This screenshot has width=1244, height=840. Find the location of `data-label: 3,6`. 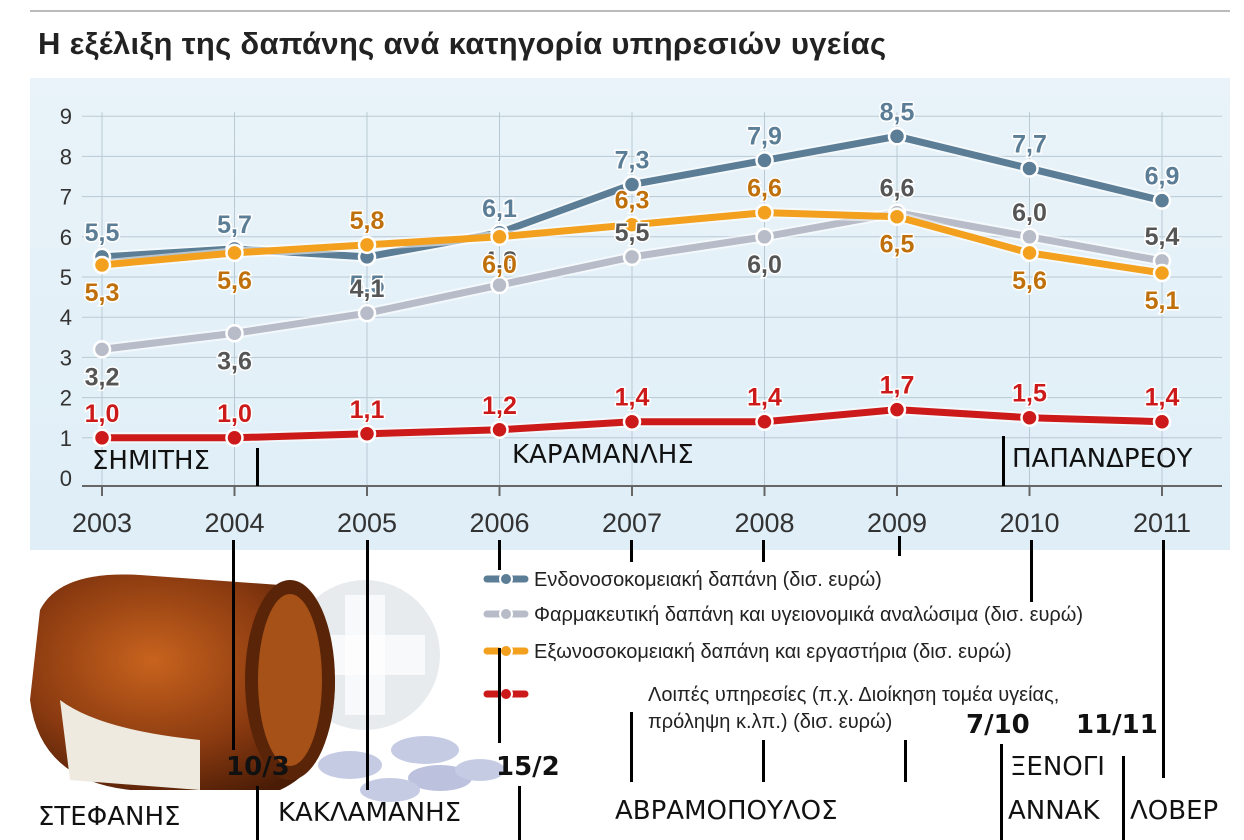

data-label: 3,6 is located at coordinates (234, 361).